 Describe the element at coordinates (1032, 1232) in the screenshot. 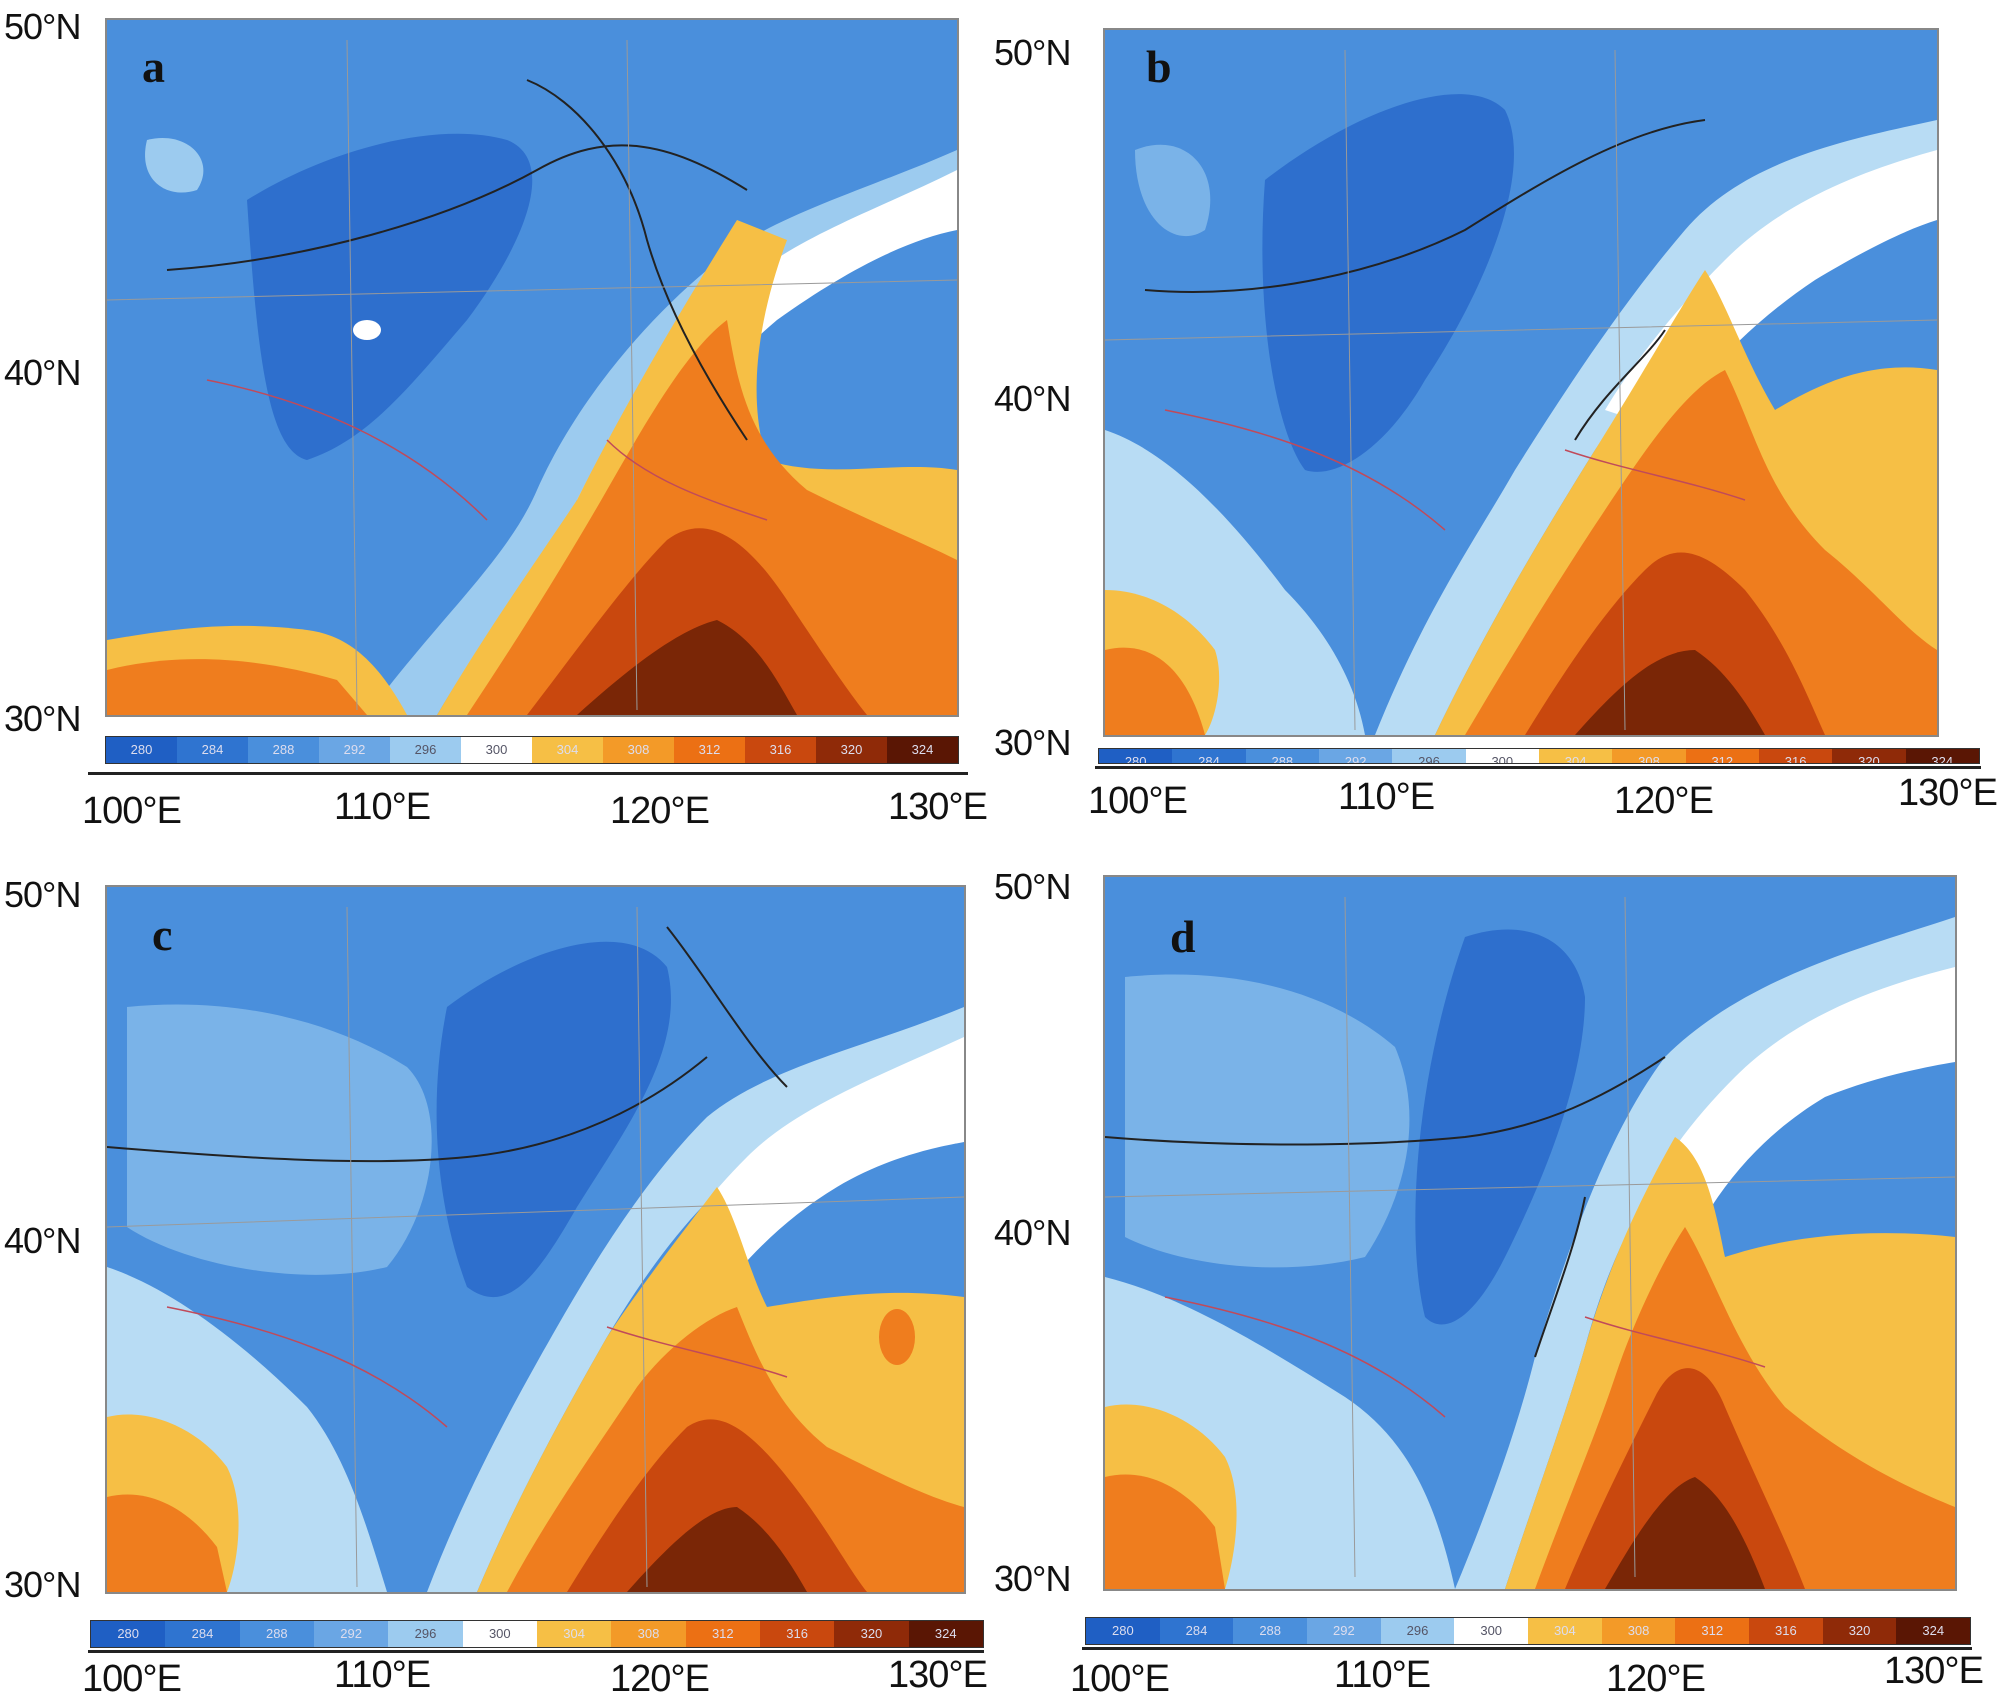

I see `lat-label-40n-d: 40°N` at that location.